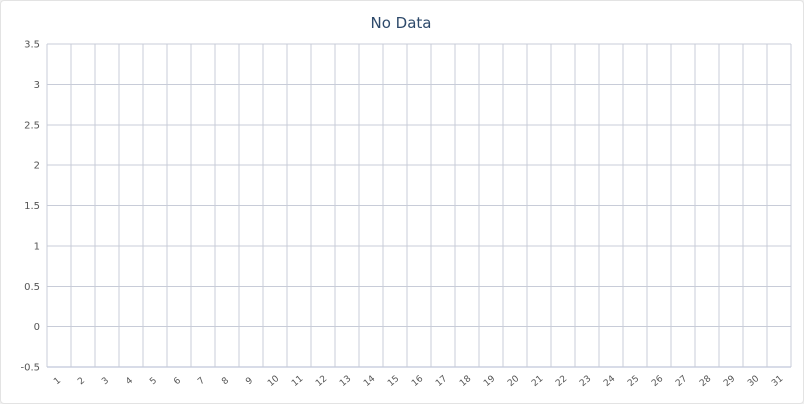  I want to click on y-axis: -0.5 0 0.5 1 1.5 2 2.5 3 3.5, so click(30, 207).